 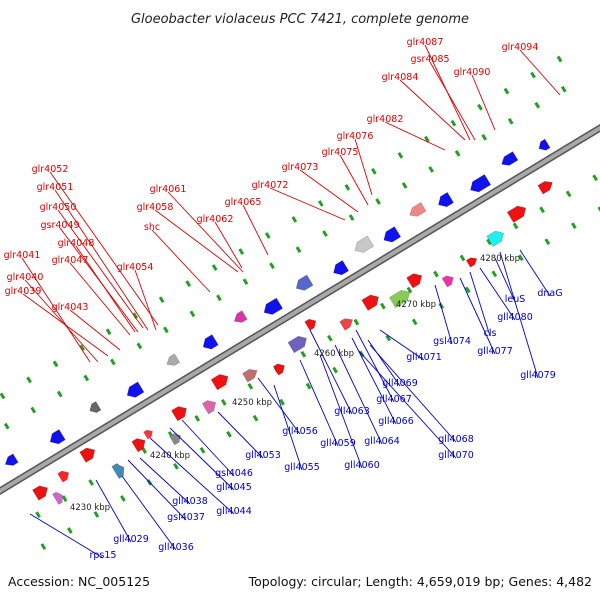 I want to click on reverse-gene-label: gll4059, so click(x=338, y=443).